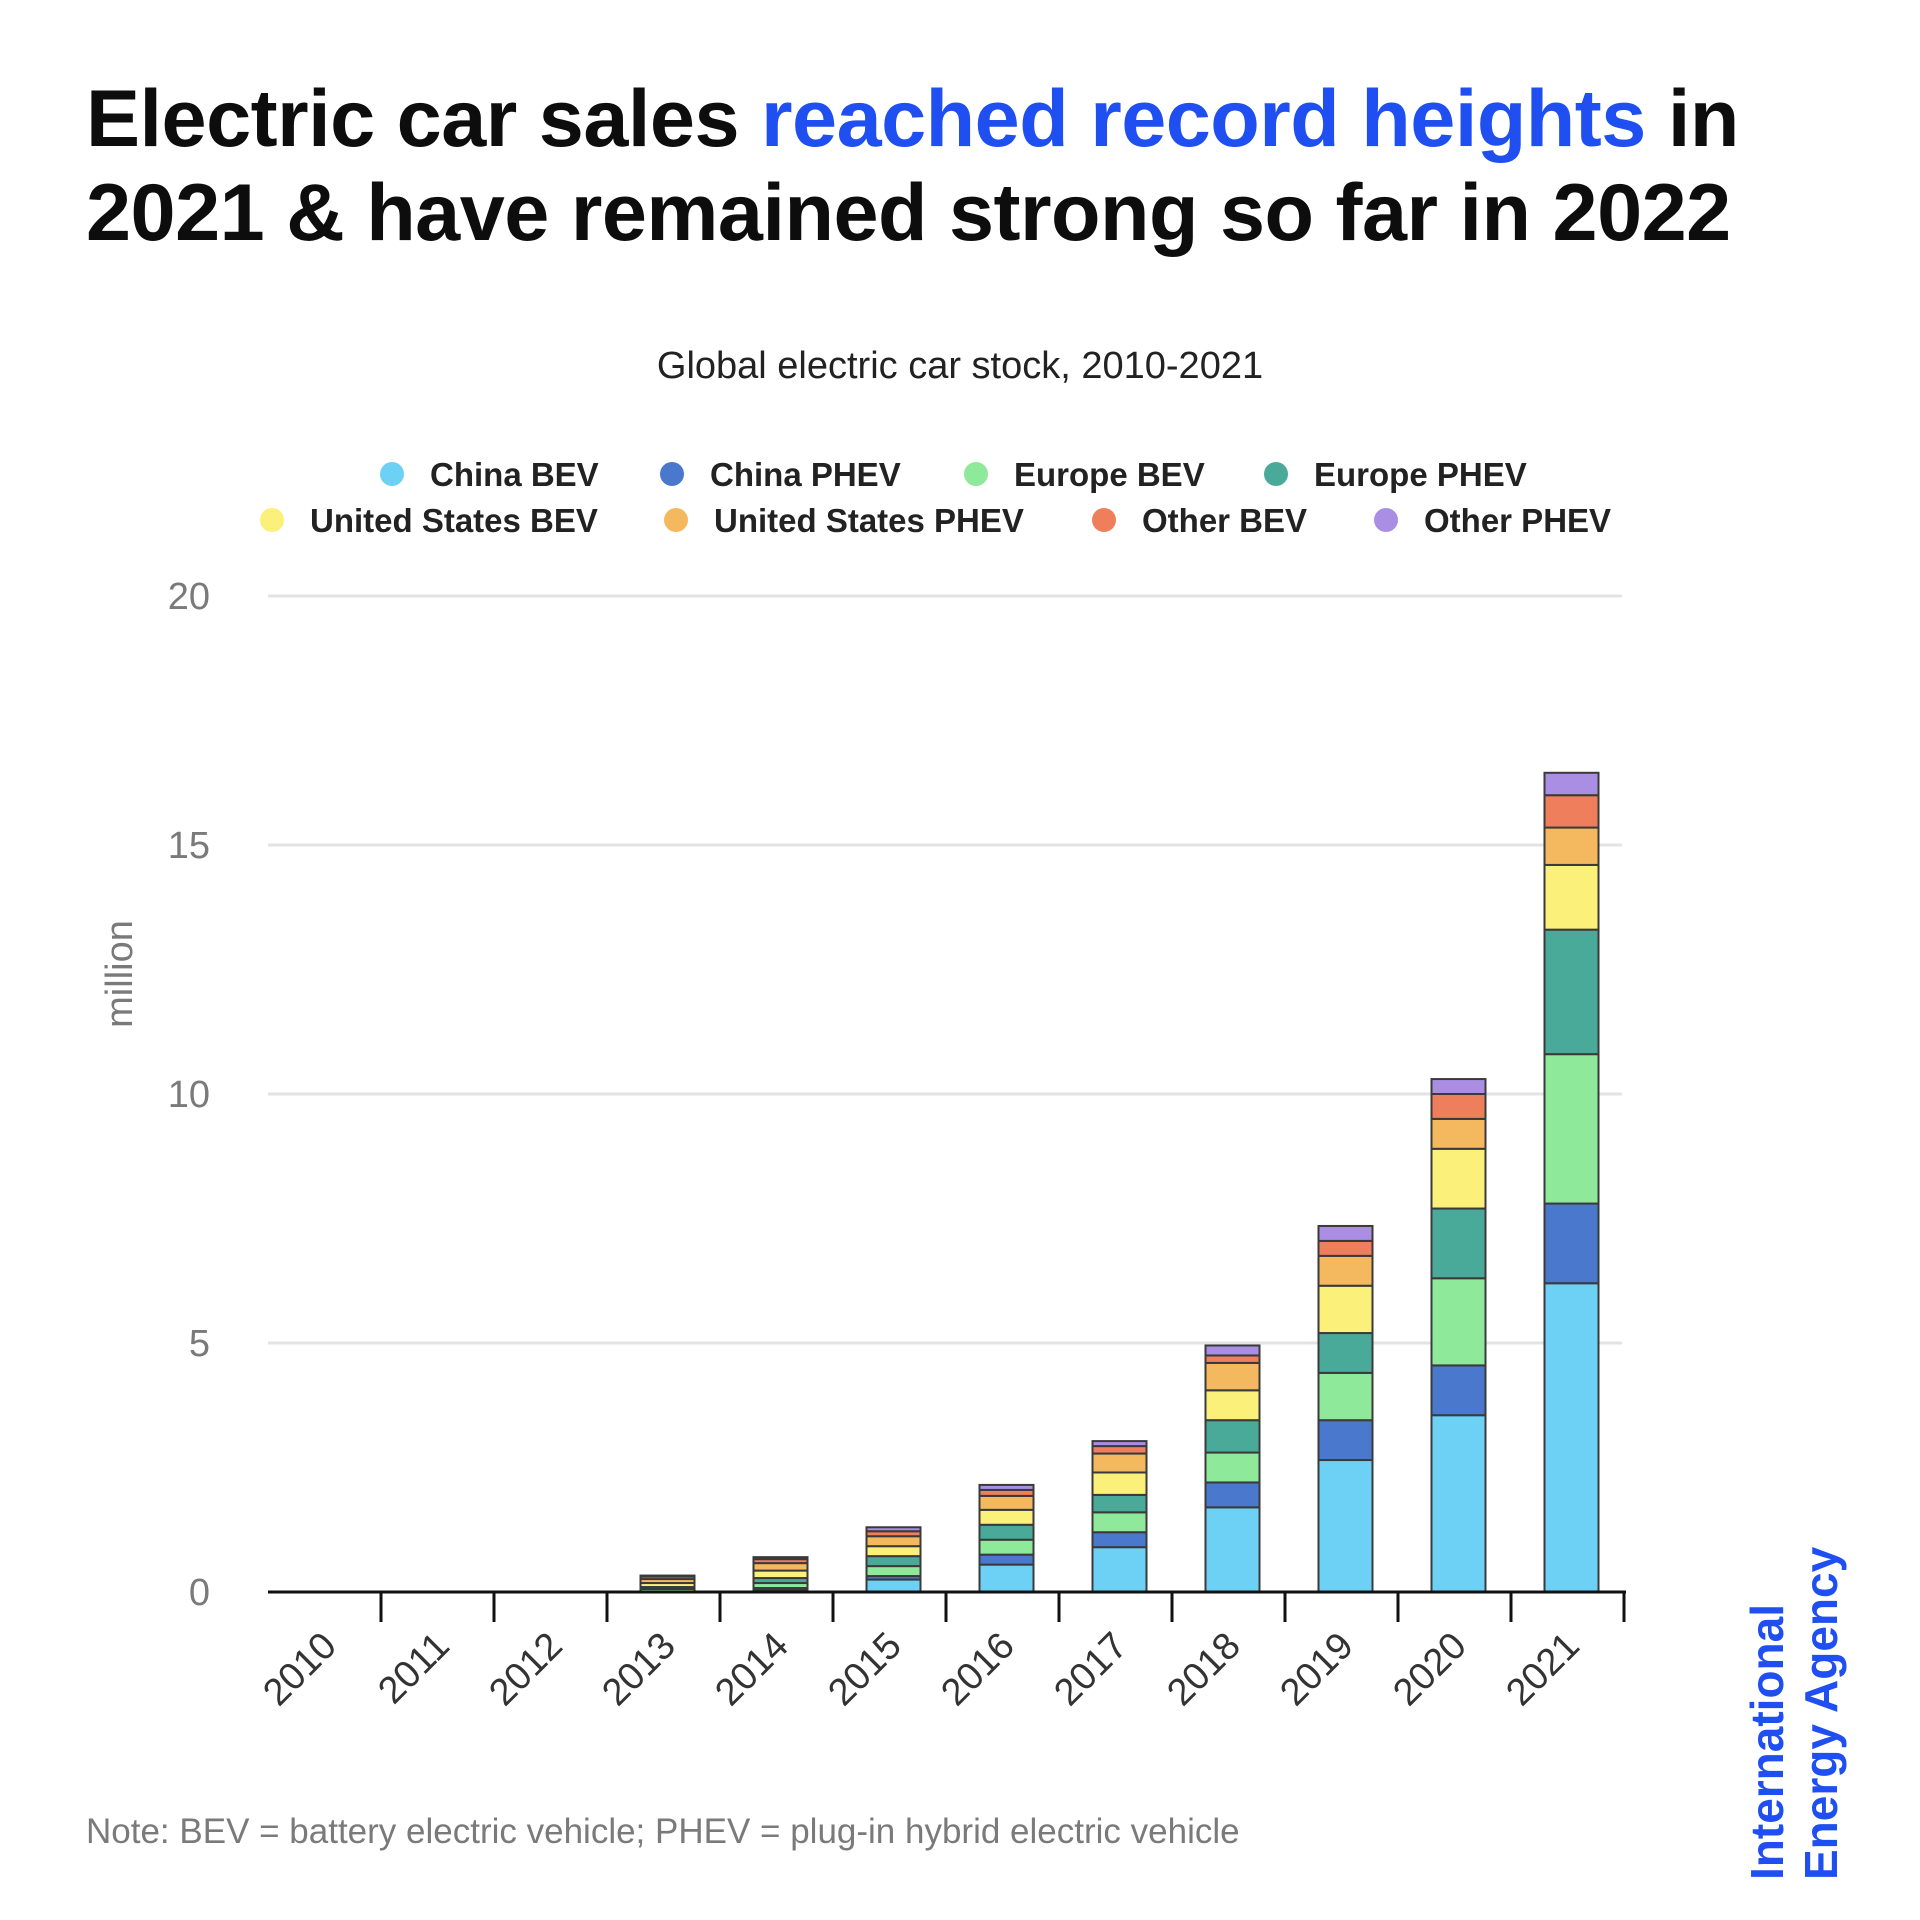 The height and width of the screenshot is (1920, 1920). Describe the element at coordinates (805, 474) in the screenshot. I see `legend-label: China PHEV` at that location.